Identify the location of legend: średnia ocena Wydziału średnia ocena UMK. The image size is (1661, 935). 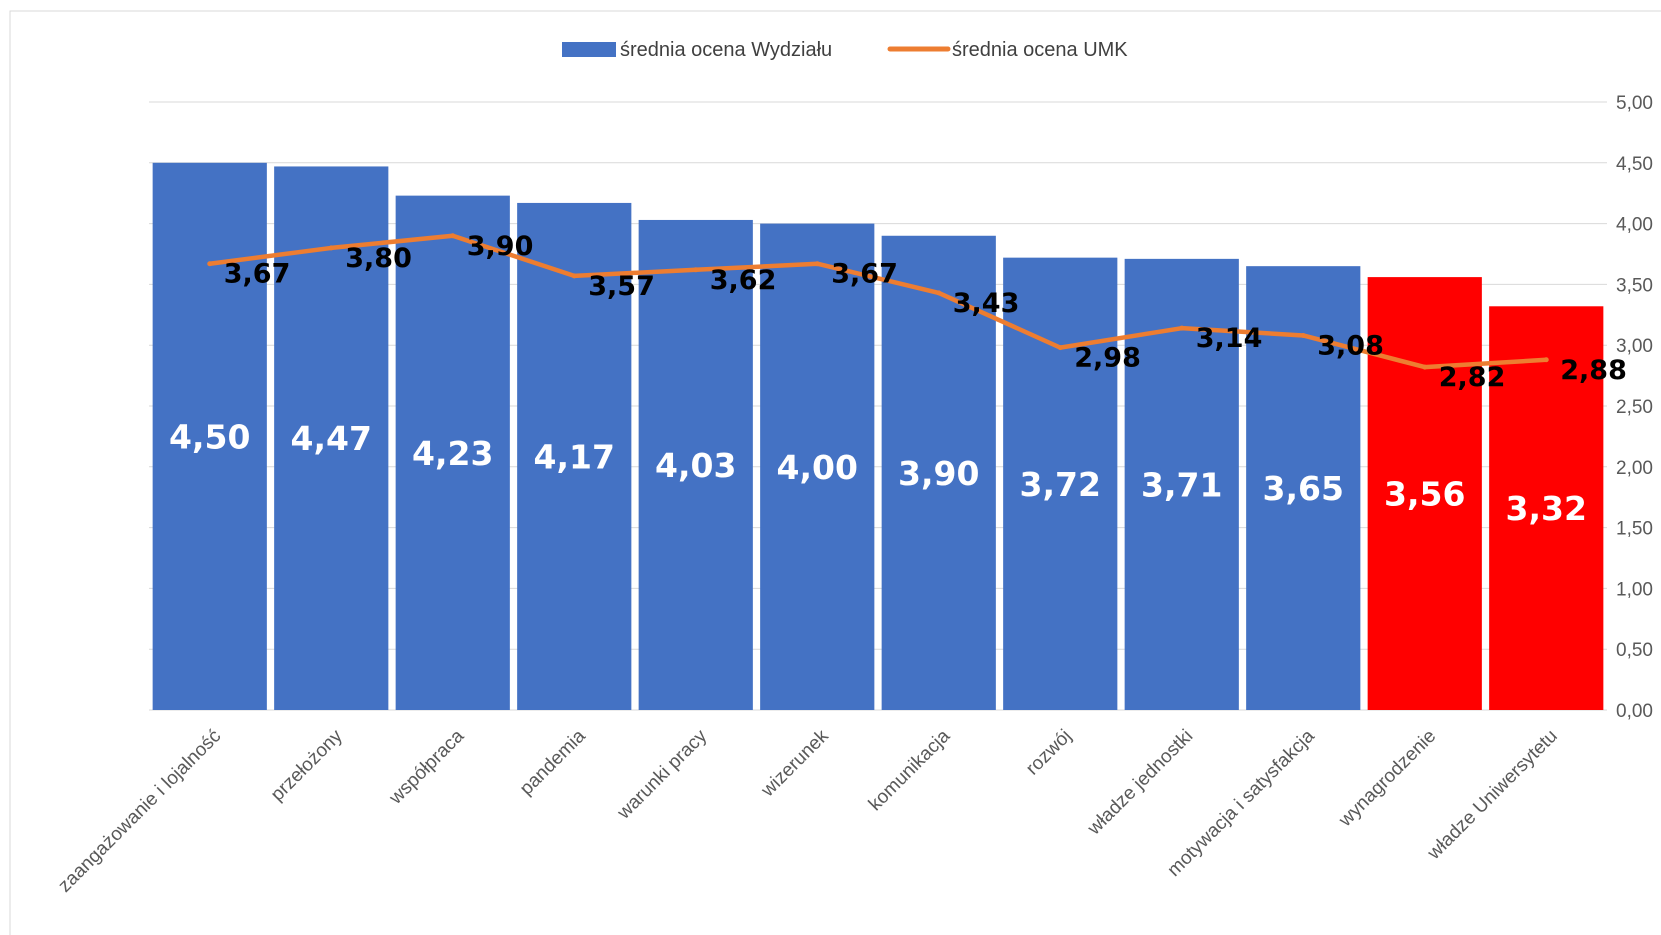
(845, 50).